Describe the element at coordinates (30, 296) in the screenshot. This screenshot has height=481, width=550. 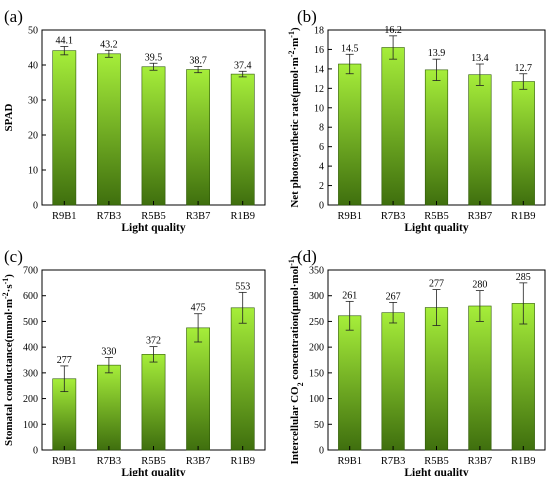
I see `y-tick-label: 600` at that location.